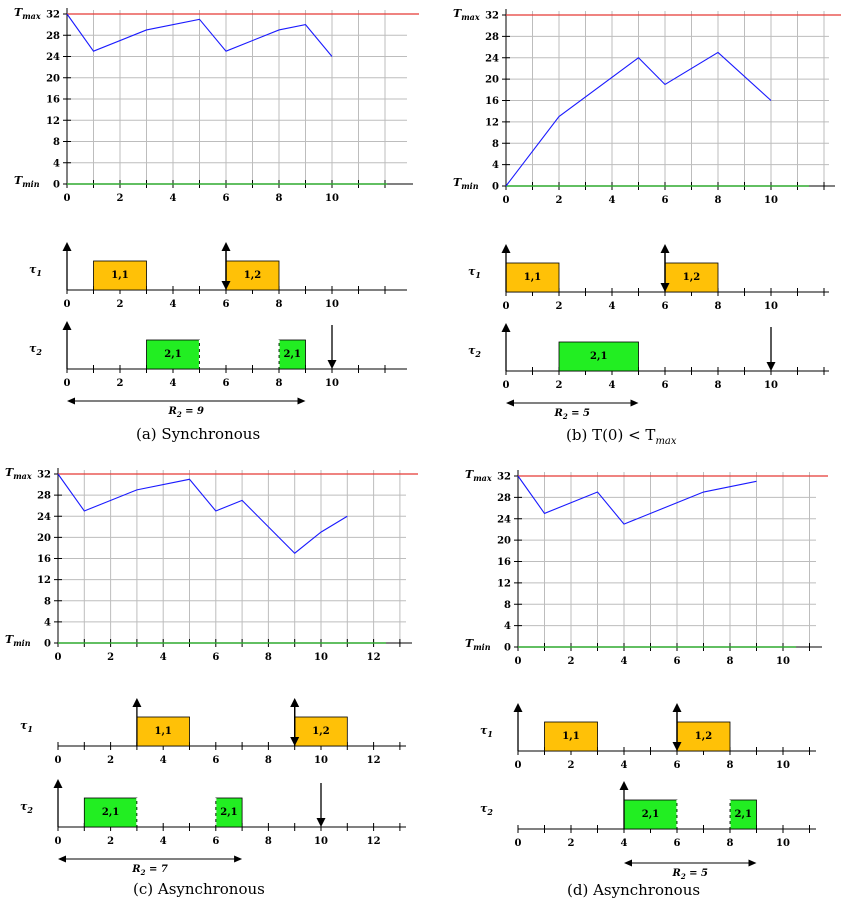 Image resolution: width=842 pixels, height=907 pixels. Describe the element at coordinates (486, 731) in the screenshot. I see `tau1-label: τ1` at that location.